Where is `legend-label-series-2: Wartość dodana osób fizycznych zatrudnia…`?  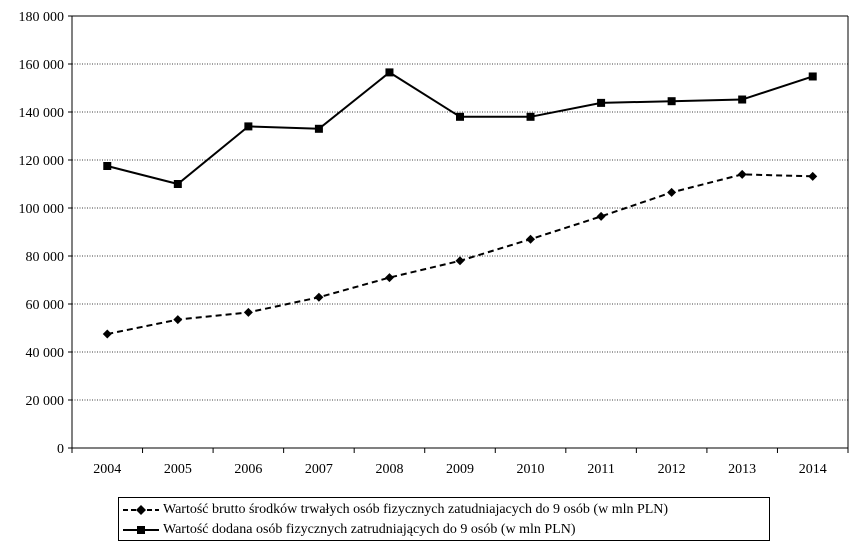
legend-label-series-2: Wartość dodana osób fizycznych zatrudnia… is located at coordinates (369, 529).